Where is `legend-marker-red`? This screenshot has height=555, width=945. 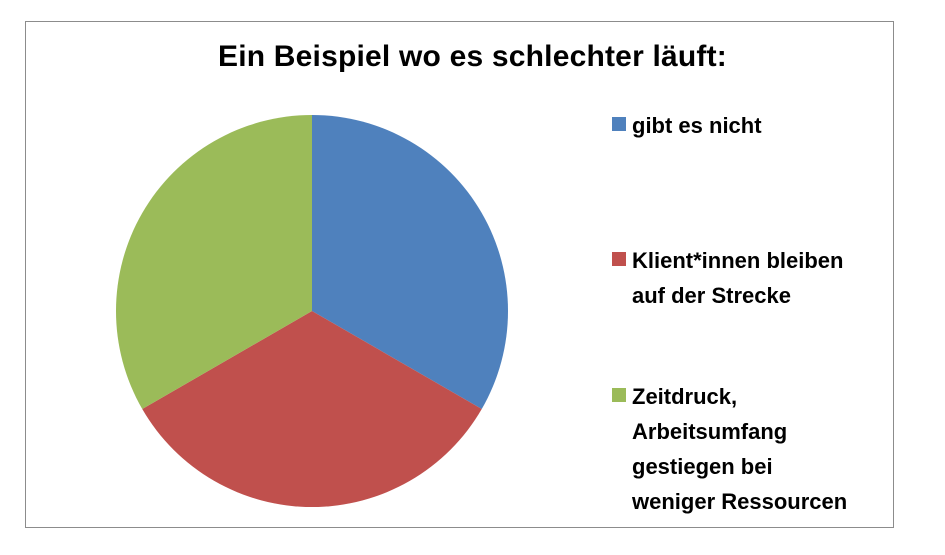
legend-marker-red is located at coordinates (619, 259).